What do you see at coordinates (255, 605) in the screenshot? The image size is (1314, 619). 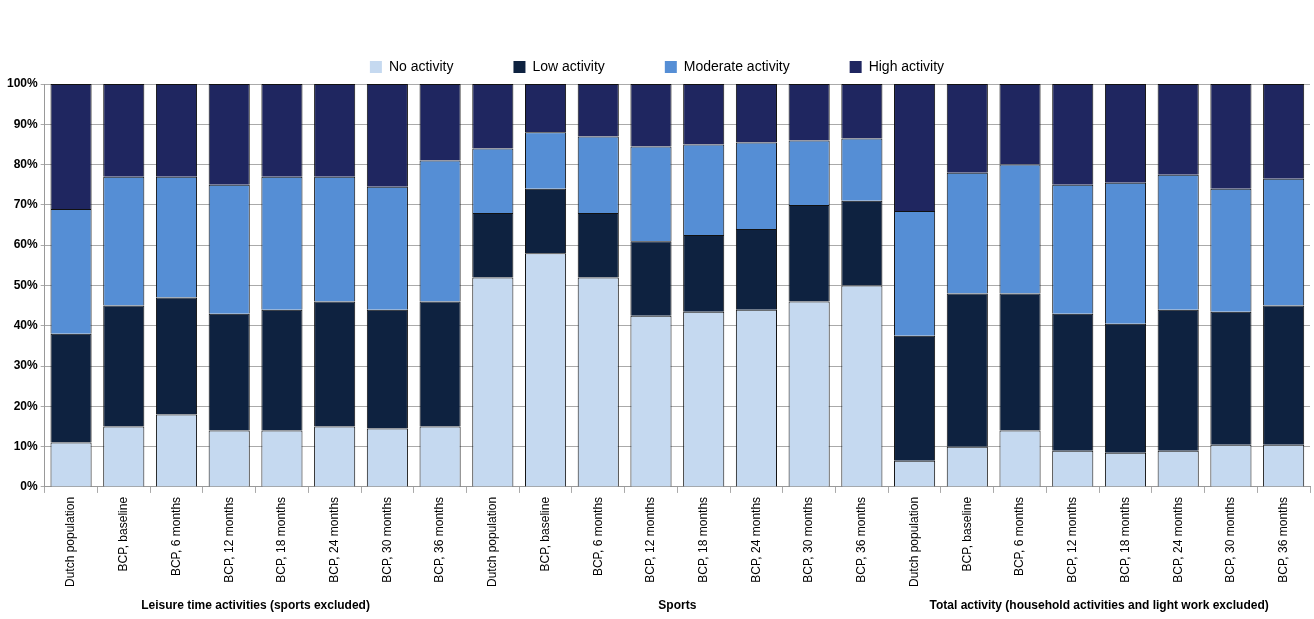 I see `text: Leisure time activities (sports excluded)` at bounding box center [255, 605].